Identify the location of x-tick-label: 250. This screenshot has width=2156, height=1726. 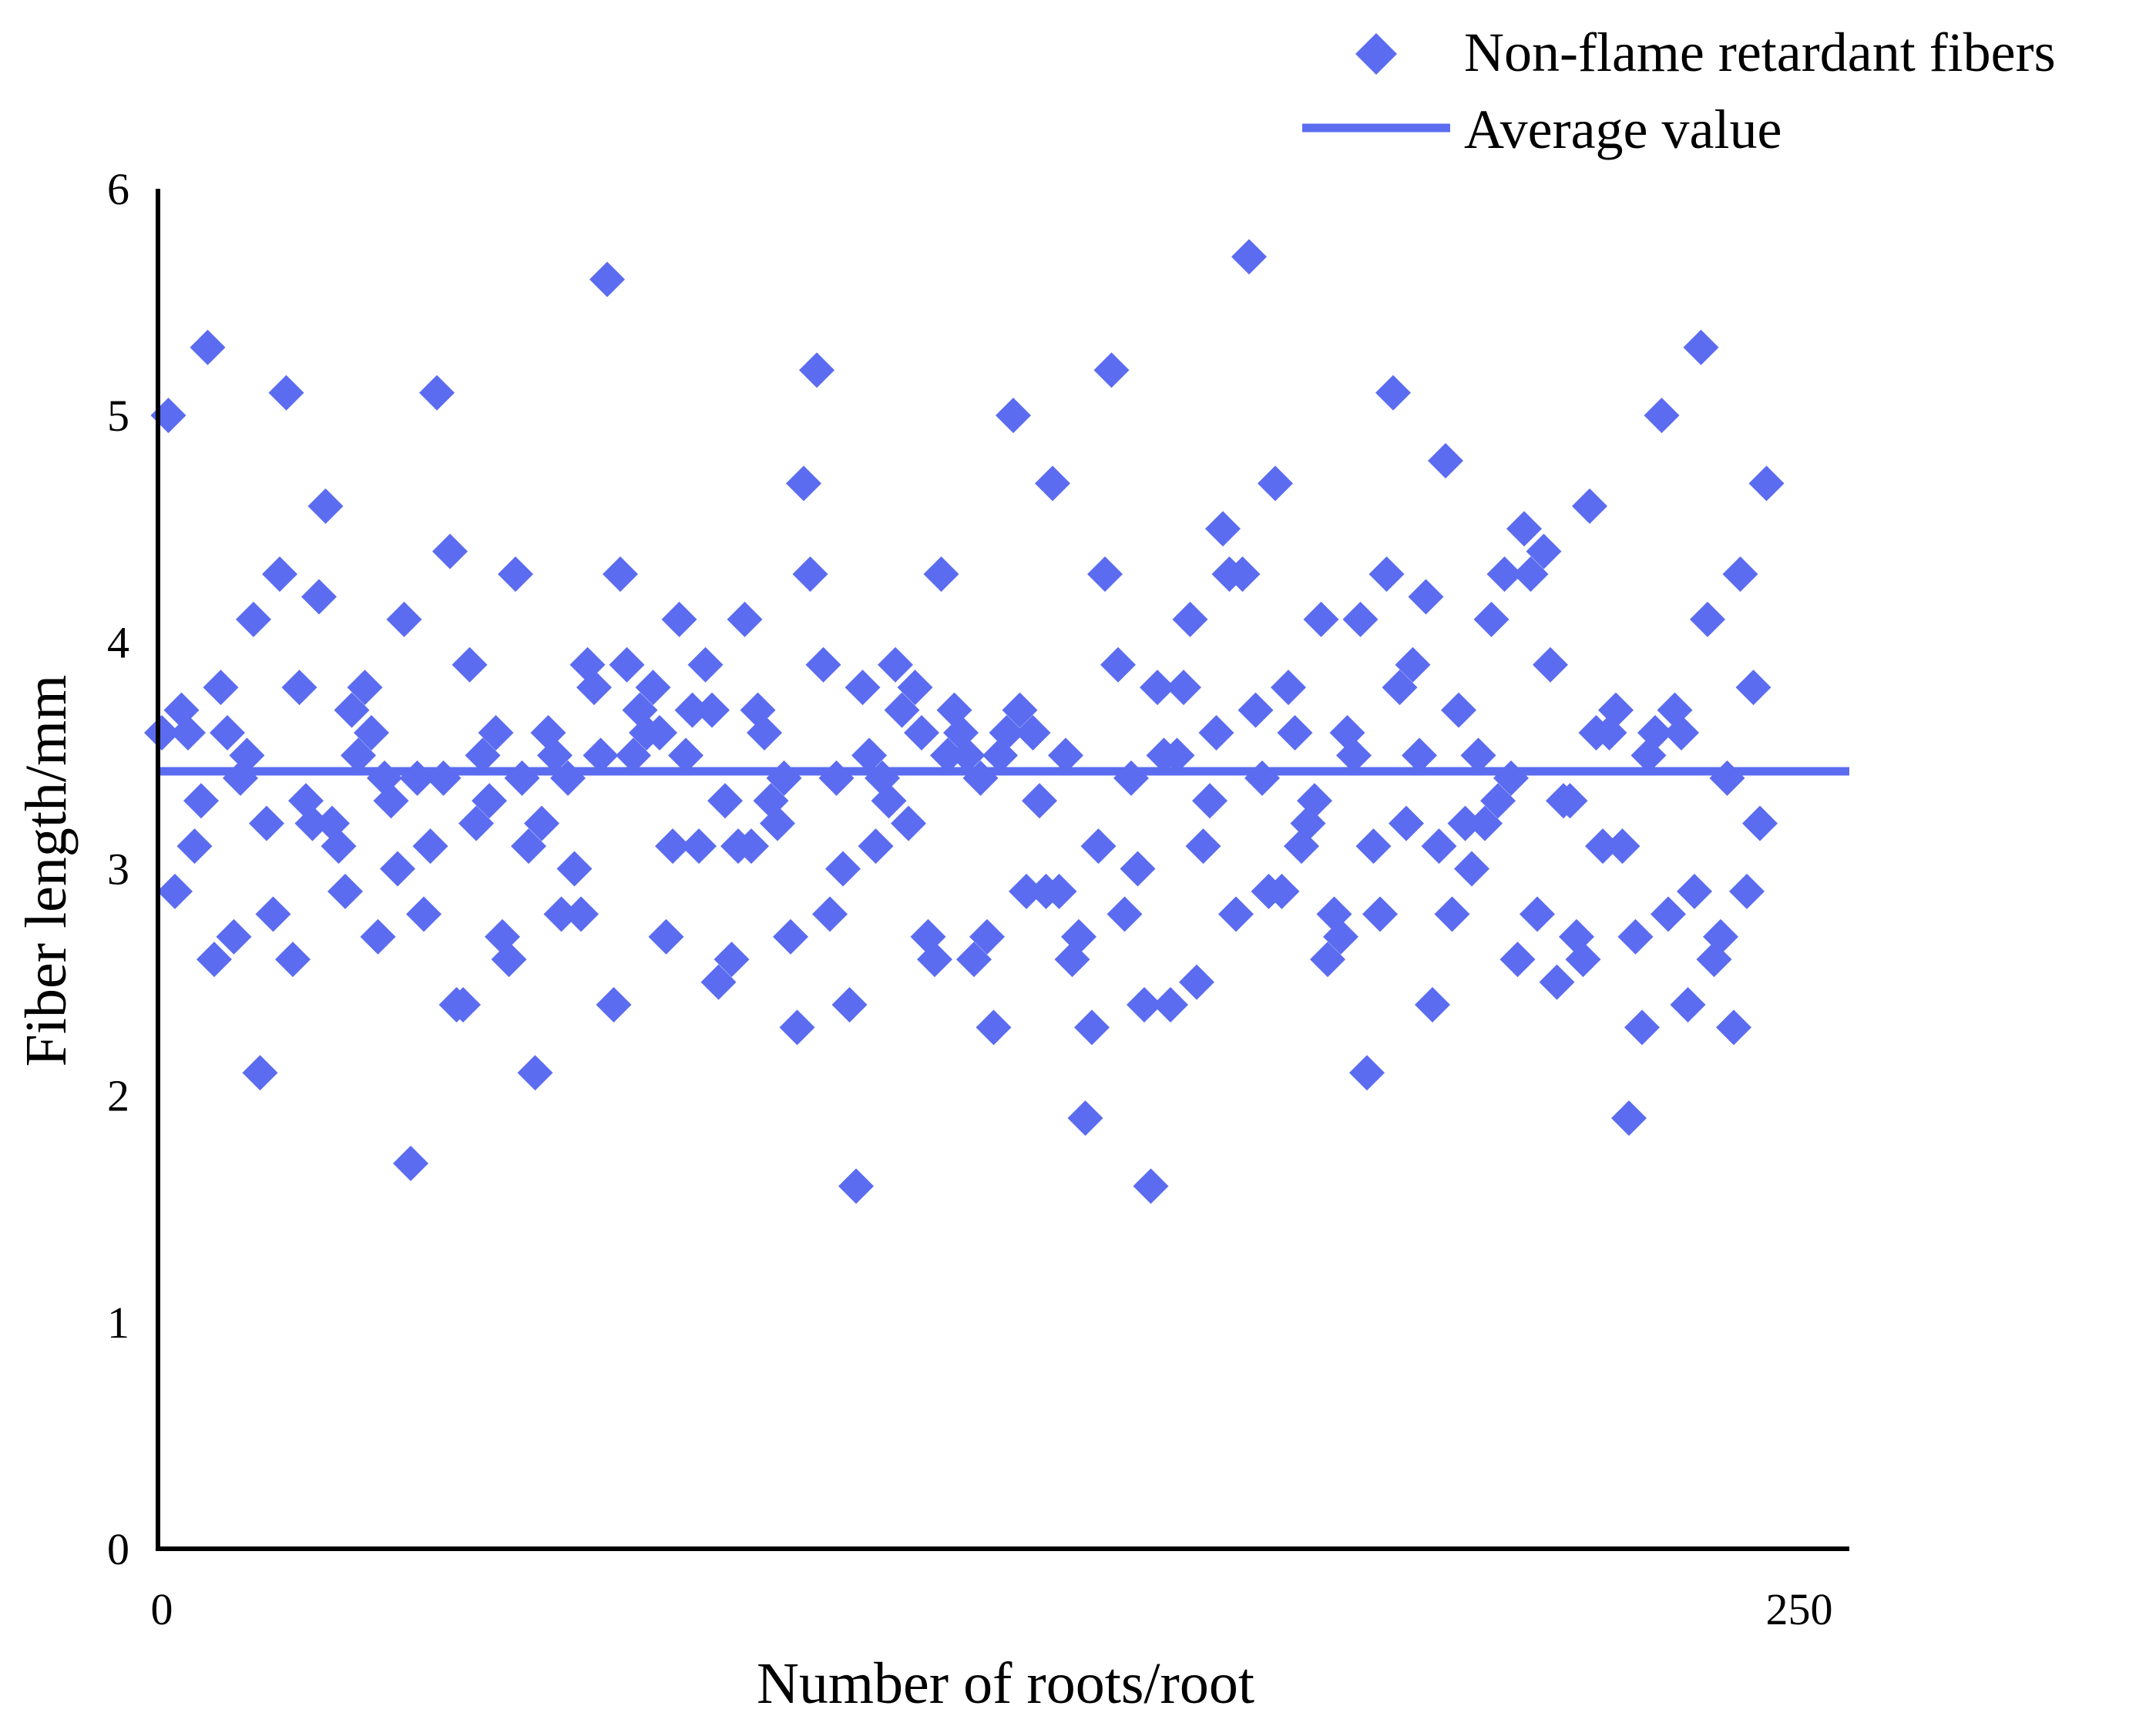
(1799, 1609).